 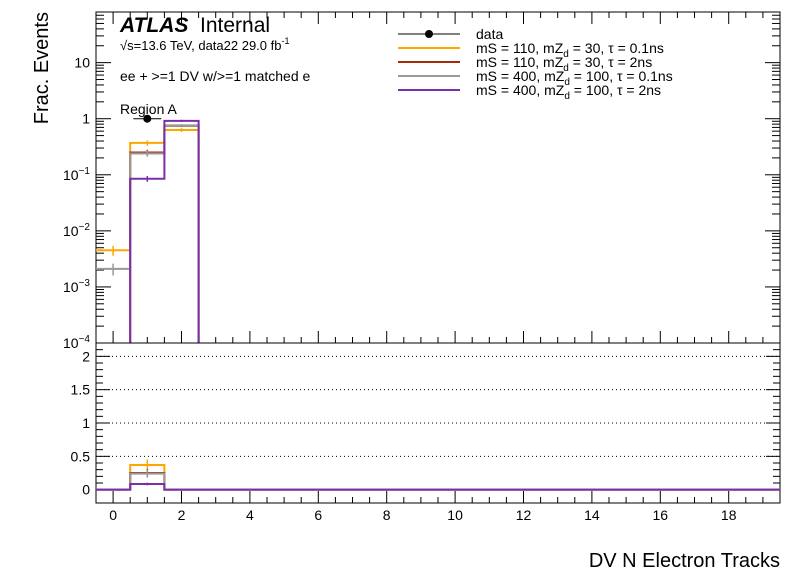 I want to click on y-tick-label: 10⁻⁴, so click(x=76, y=342).